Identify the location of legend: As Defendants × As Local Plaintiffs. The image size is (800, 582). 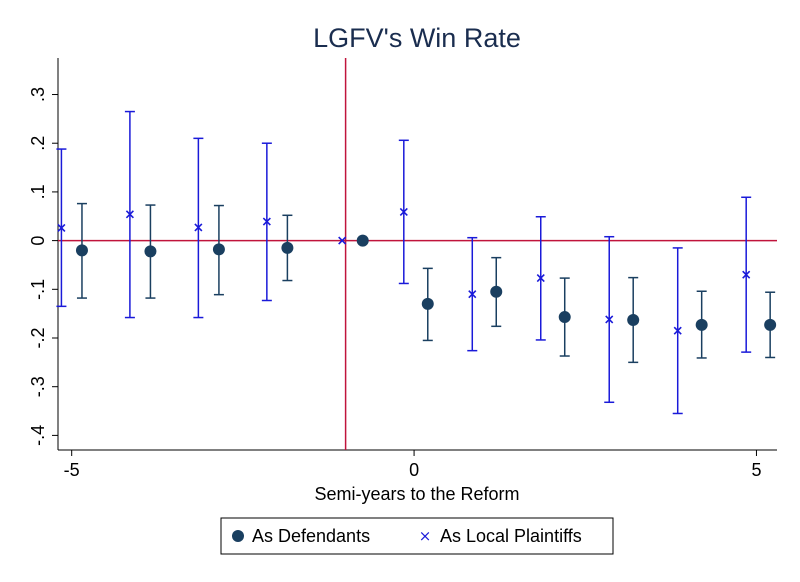
(417, 536).